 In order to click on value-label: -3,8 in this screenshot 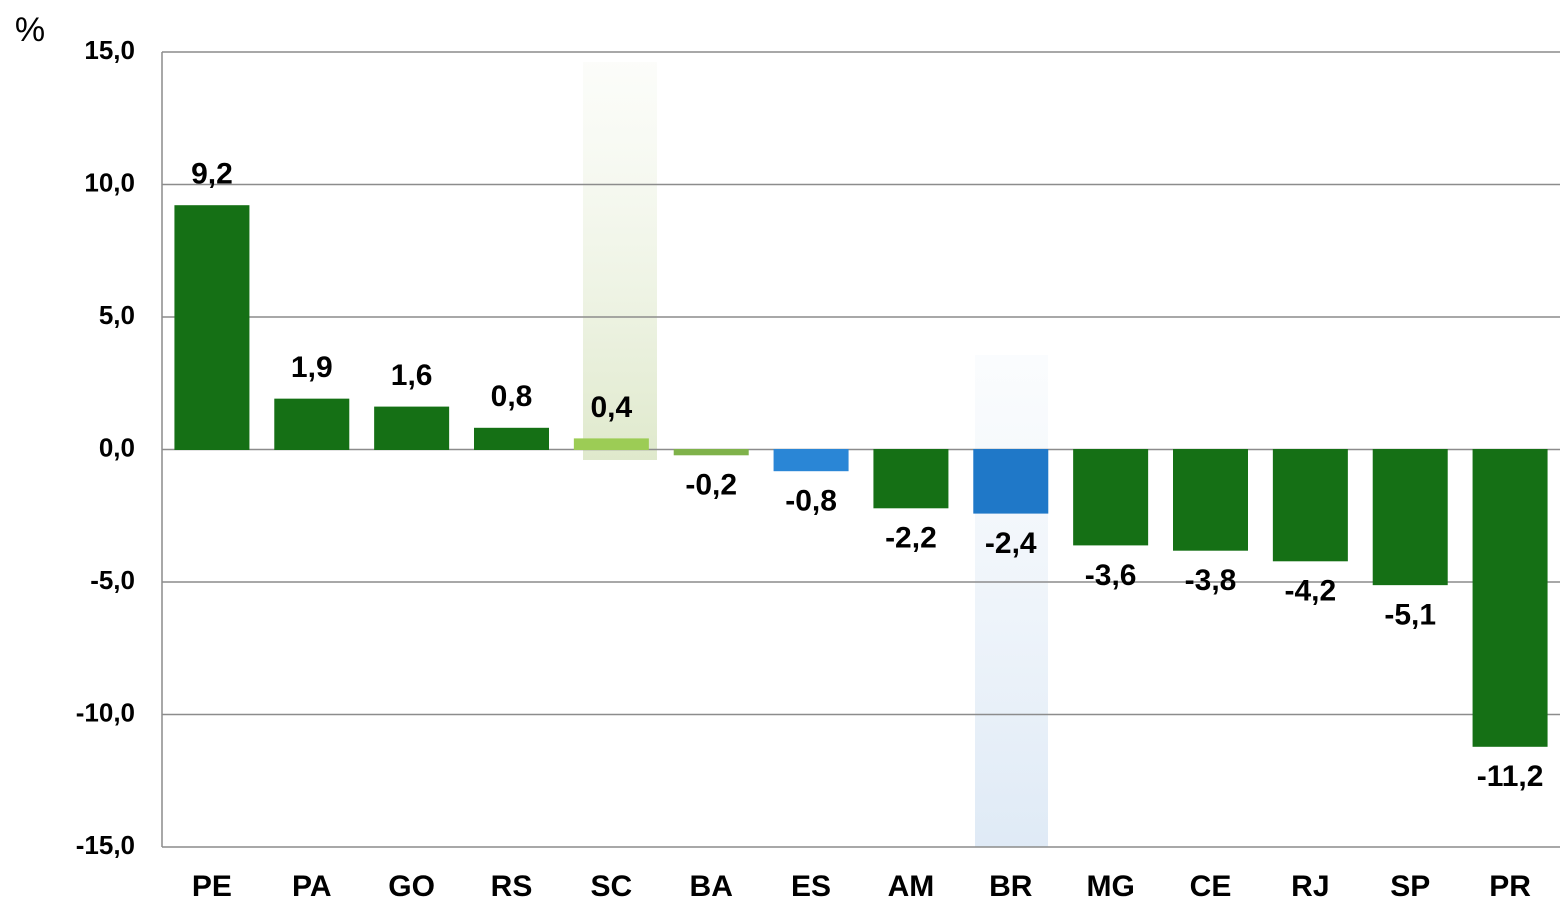, I will do `click(1211, 580)`.